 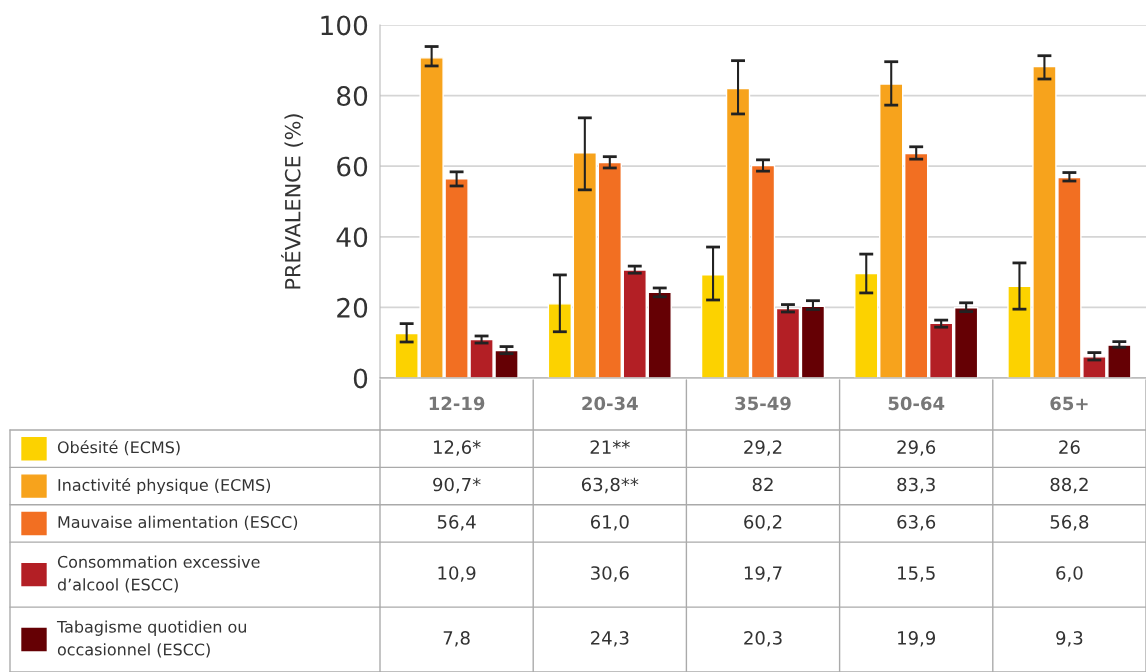 What do you see at coordinates (916, 523) in the screenshot?
I see `data-label: 63,6` at bounding box center [916, 523].